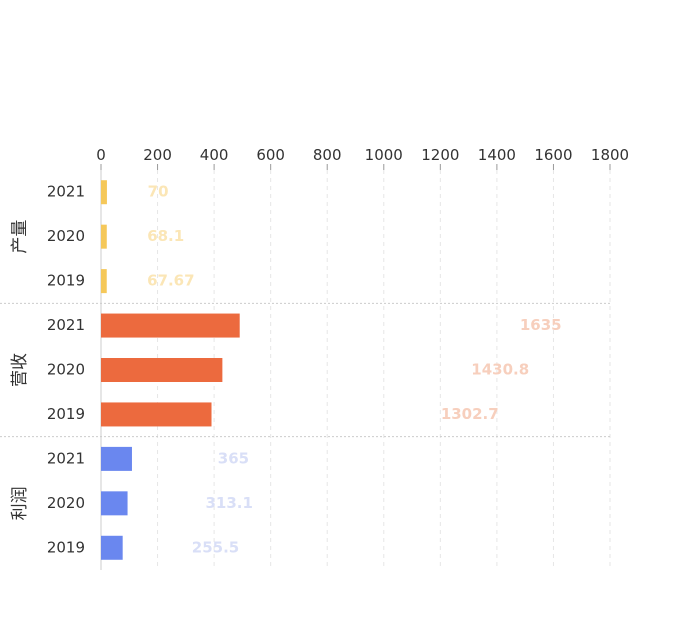  What do you see at coordinates (270, 155) in the screenshot?
I see `x-tick-label: 600` at bounding box center [270, 155].